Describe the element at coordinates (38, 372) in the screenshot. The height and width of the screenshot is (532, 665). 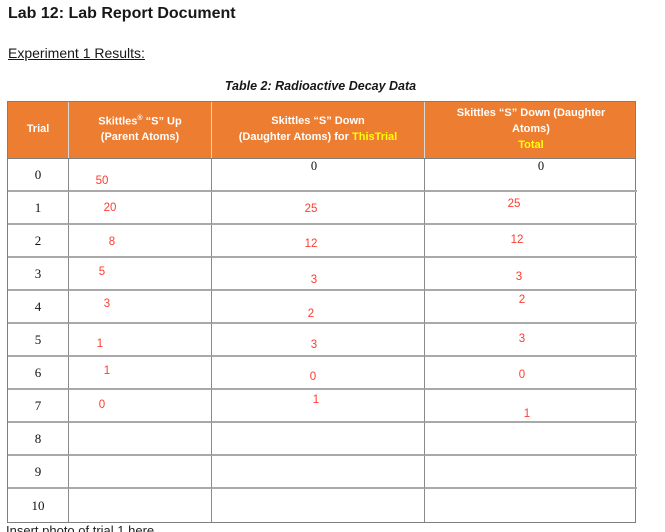
I see `cell-value: 6` at that location.